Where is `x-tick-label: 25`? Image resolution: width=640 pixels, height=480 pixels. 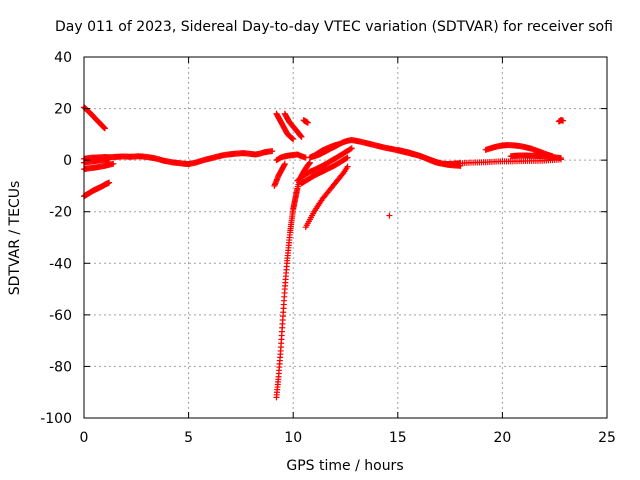
x-tick-label: 25 is located at coordinates (607, 438).